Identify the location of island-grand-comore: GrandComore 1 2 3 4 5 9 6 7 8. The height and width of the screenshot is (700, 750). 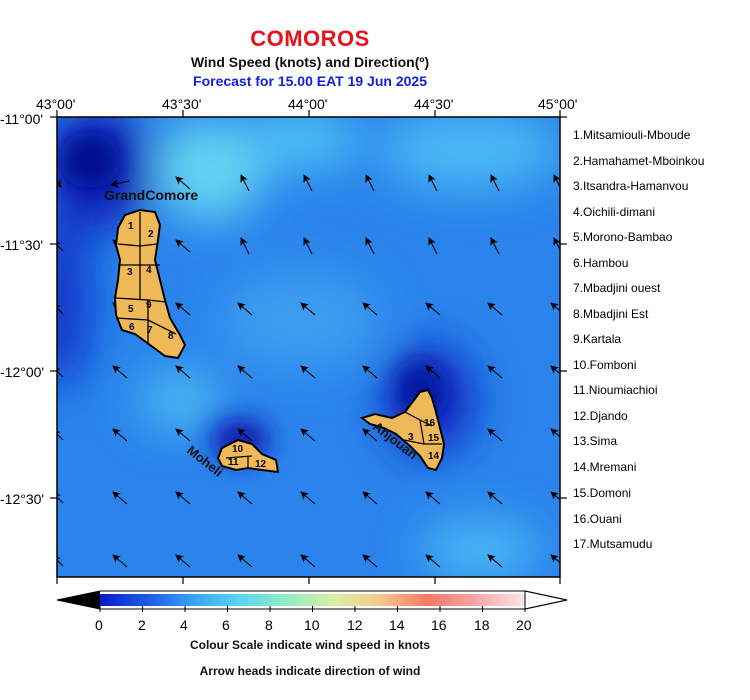
(151, 273).